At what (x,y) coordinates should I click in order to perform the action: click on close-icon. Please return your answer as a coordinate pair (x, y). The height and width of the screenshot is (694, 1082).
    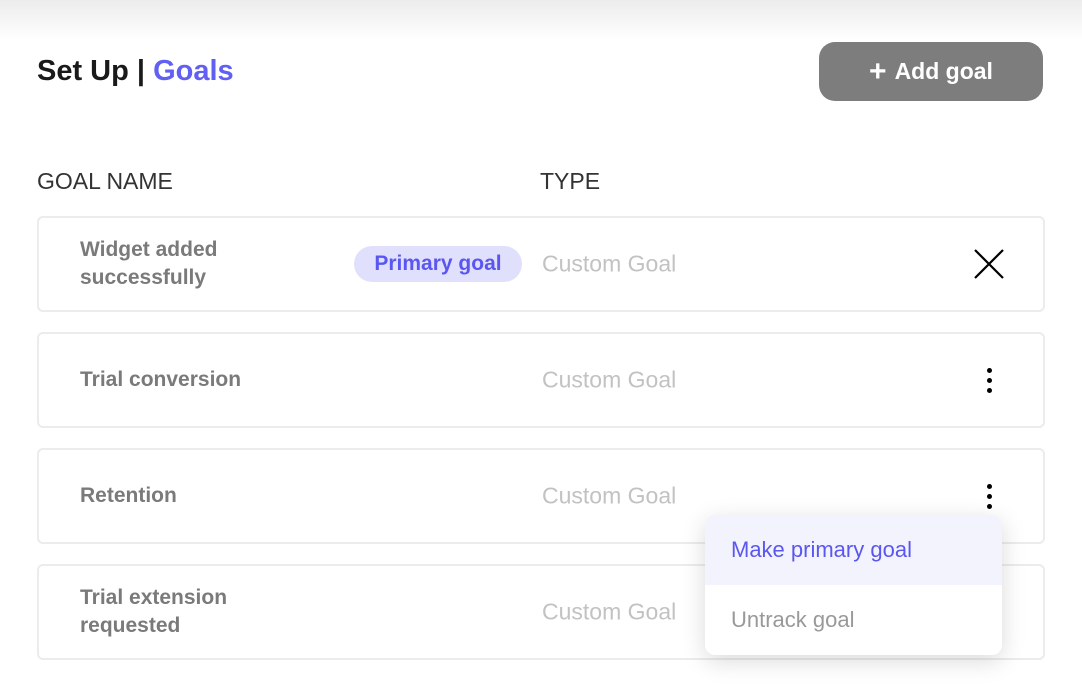
    Looking at the image, I should click on (989, 264).